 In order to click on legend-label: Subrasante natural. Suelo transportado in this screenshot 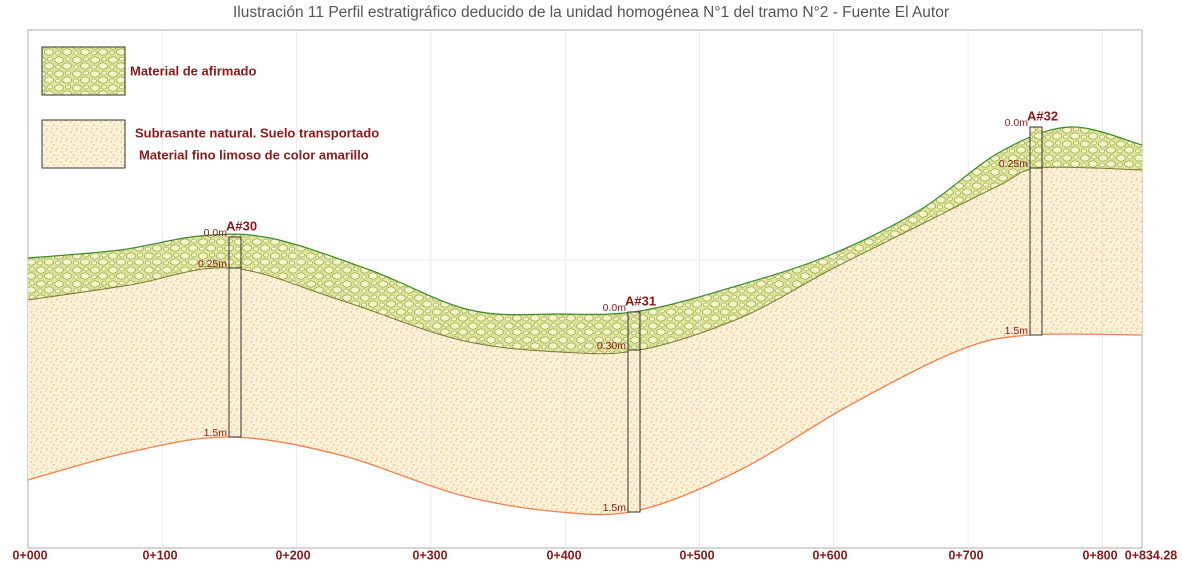, I will do `click(257, 132)`.